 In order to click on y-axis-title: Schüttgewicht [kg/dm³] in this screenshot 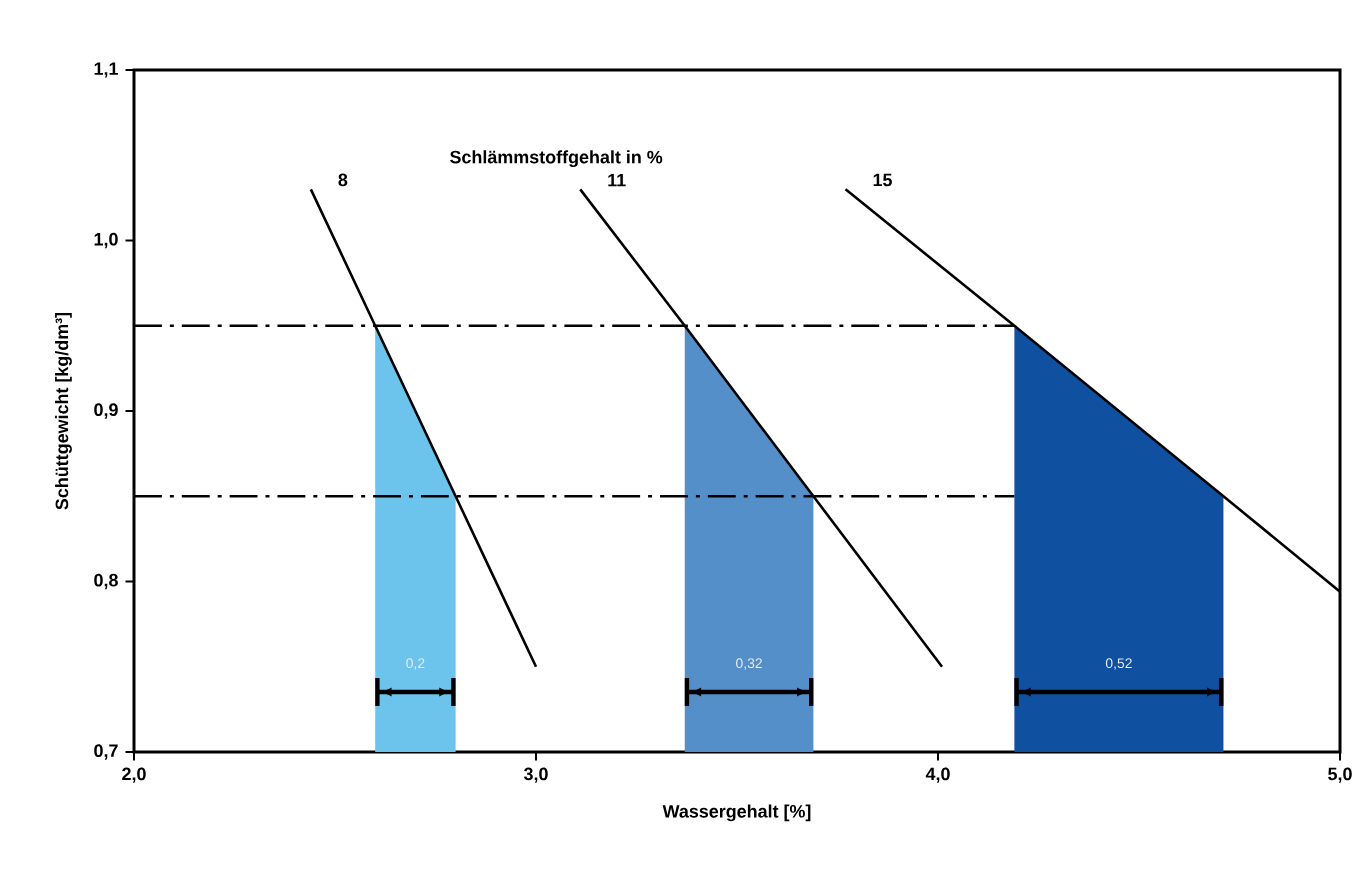, I will do `click(63, 411)`.